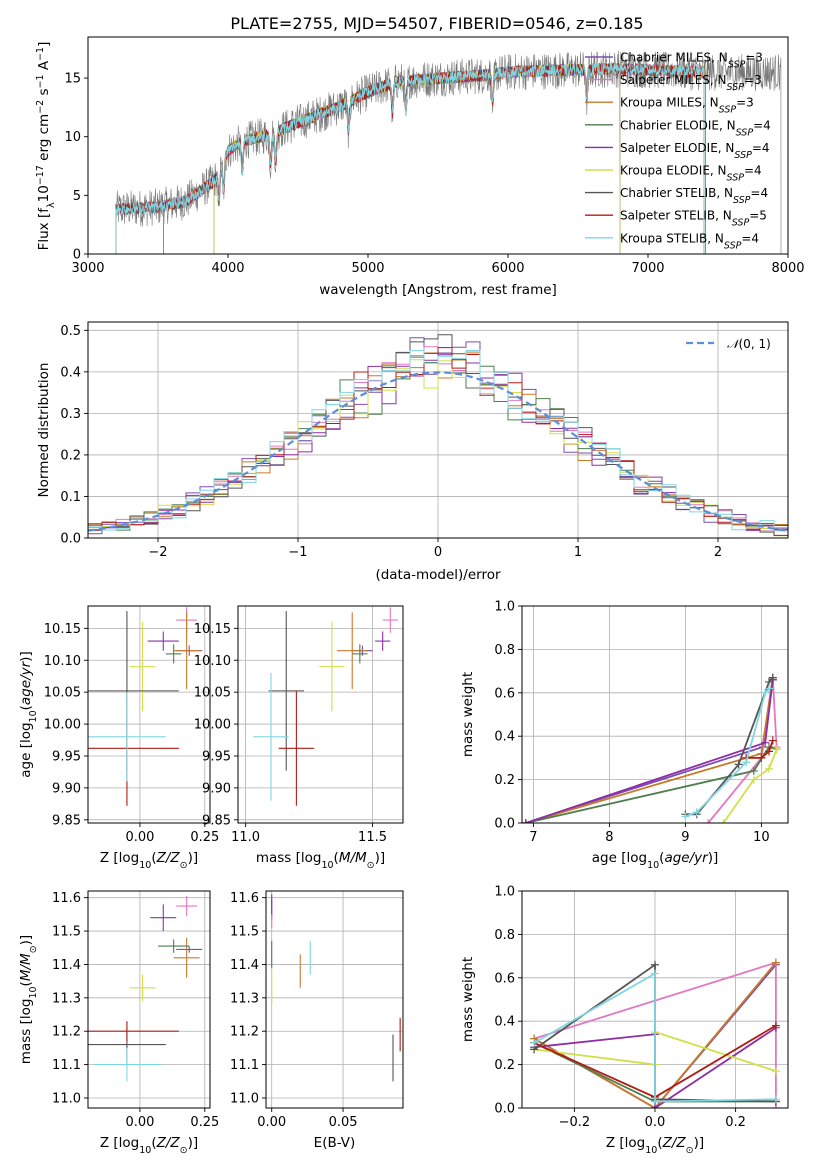 This screenshot has height=1170, width=819. Describe the element at coordinates (87, 268) in the screenshot. I see `x-tick-label: 3000` at that location.